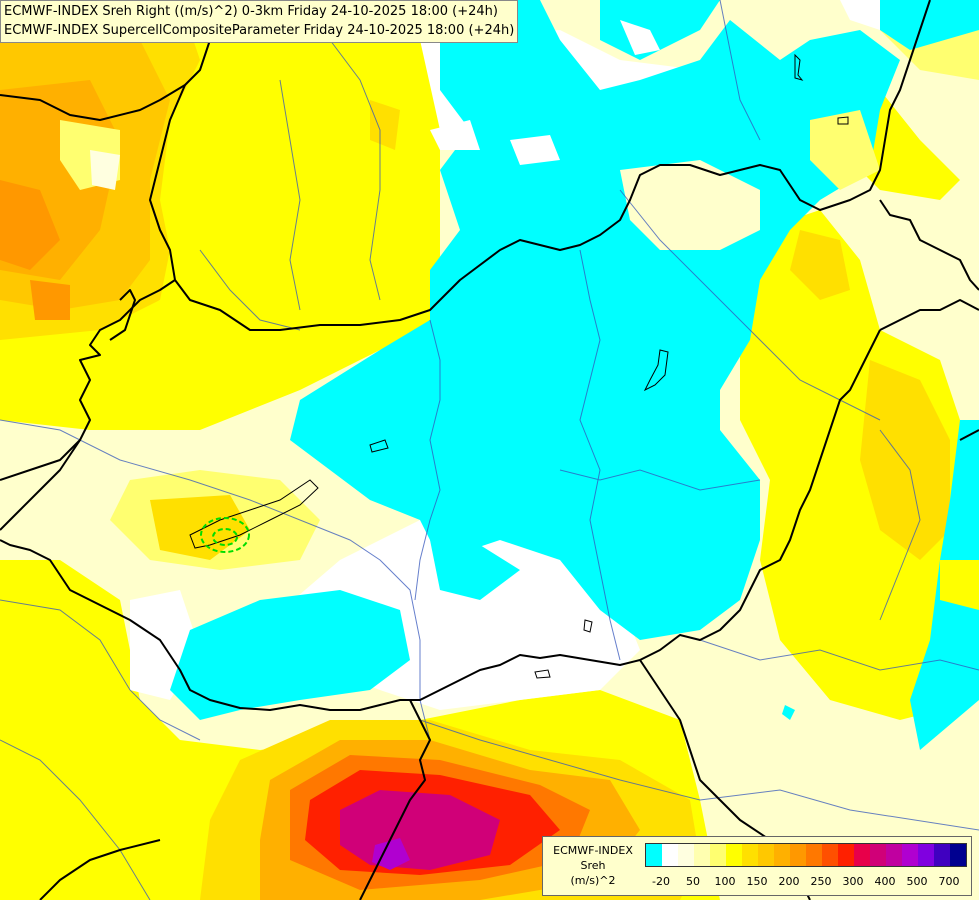 The width and height of the screenshot is (979, 900). What do you see at coordinates (693, 881) in the screenshot?
I see `legend-tick-label: 50` at bounding box center [693, 881].